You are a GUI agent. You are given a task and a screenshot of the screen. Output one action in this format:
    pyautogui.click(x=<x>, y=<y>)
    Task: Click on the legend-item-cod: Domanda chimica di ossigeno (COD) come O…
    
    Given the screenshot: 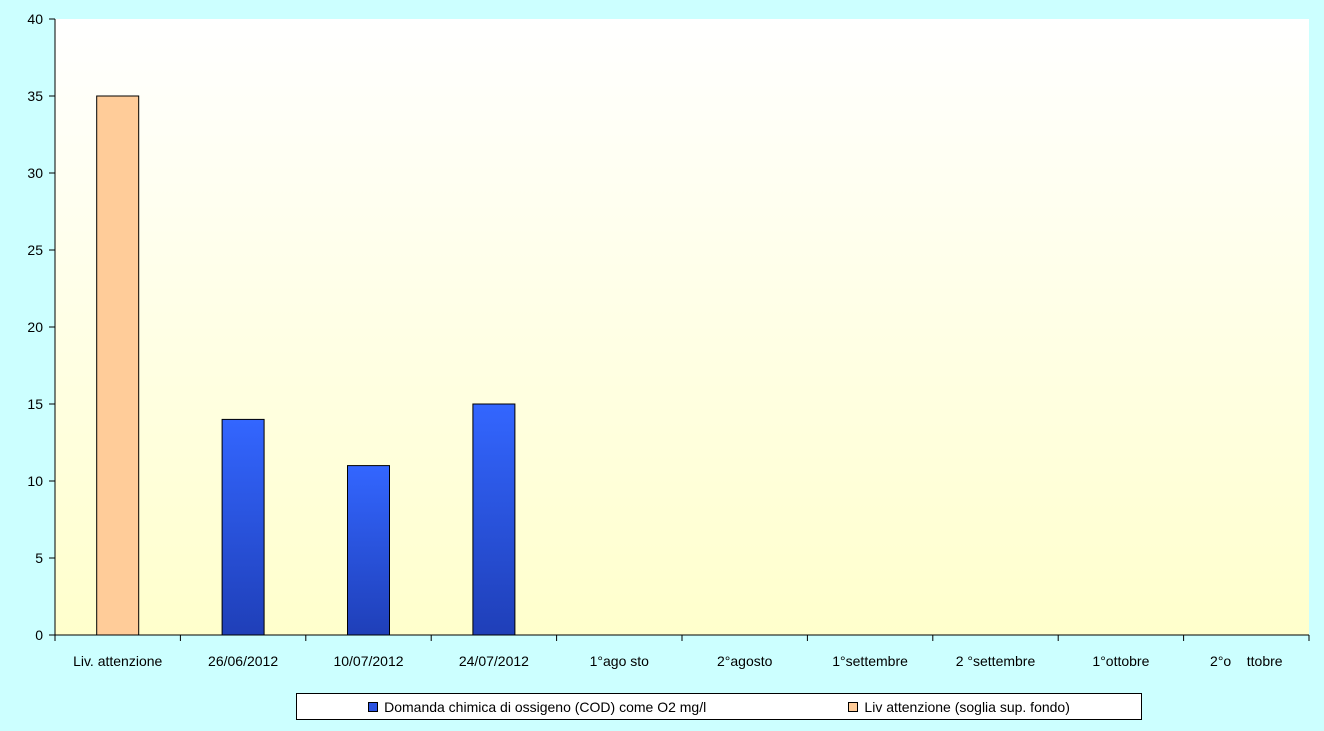 What is the action you would take?
    pyautogui.click(x=537, y=707)
    